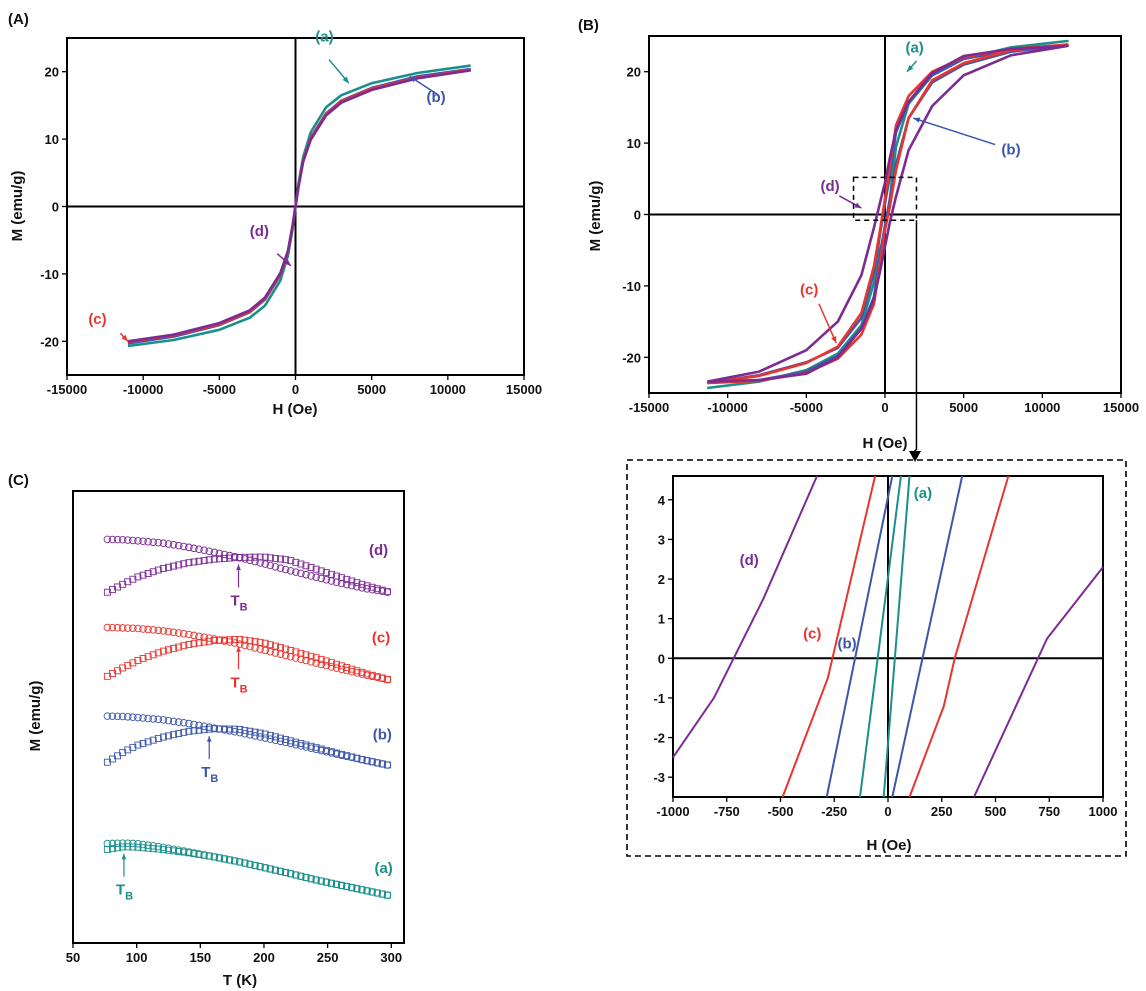  Describe the element at coordinates (52, 72) in the screenshot. I see `y-tick-label: 20` at that location.